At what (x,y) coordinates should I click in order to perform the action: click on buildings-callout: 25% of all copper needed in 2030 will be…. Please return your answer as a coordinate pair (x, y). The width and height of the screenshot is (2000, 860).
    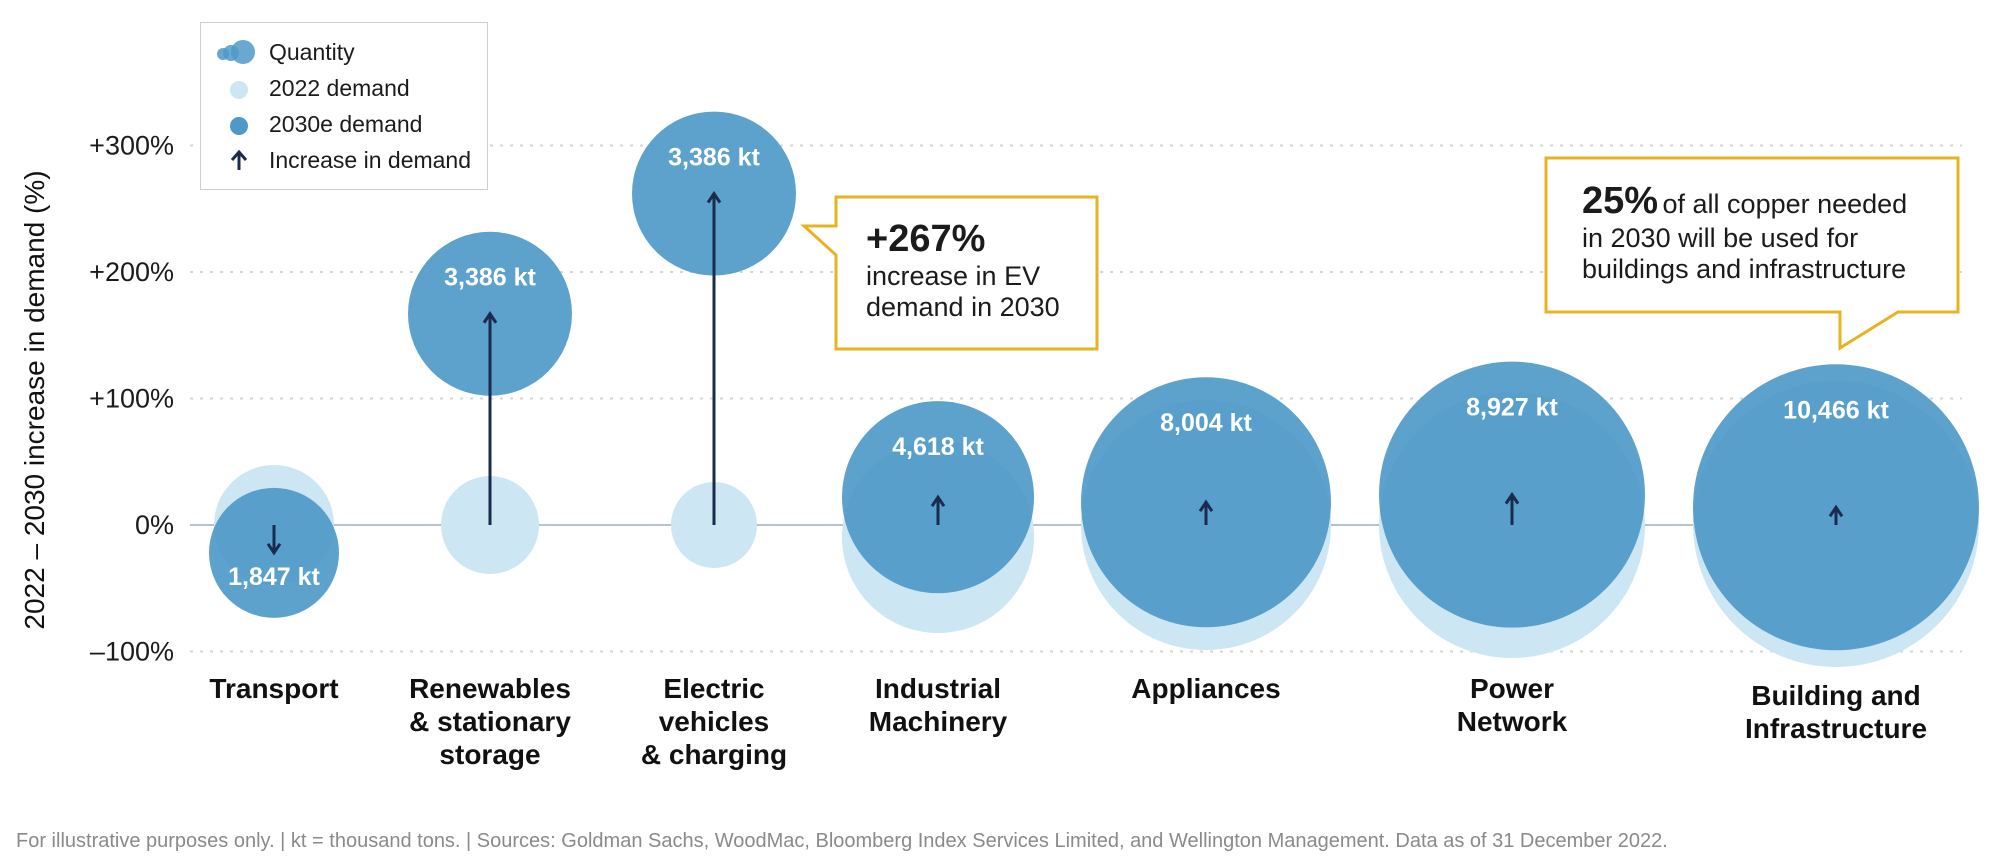
    Looking at the image, I should click on (1744, 232).